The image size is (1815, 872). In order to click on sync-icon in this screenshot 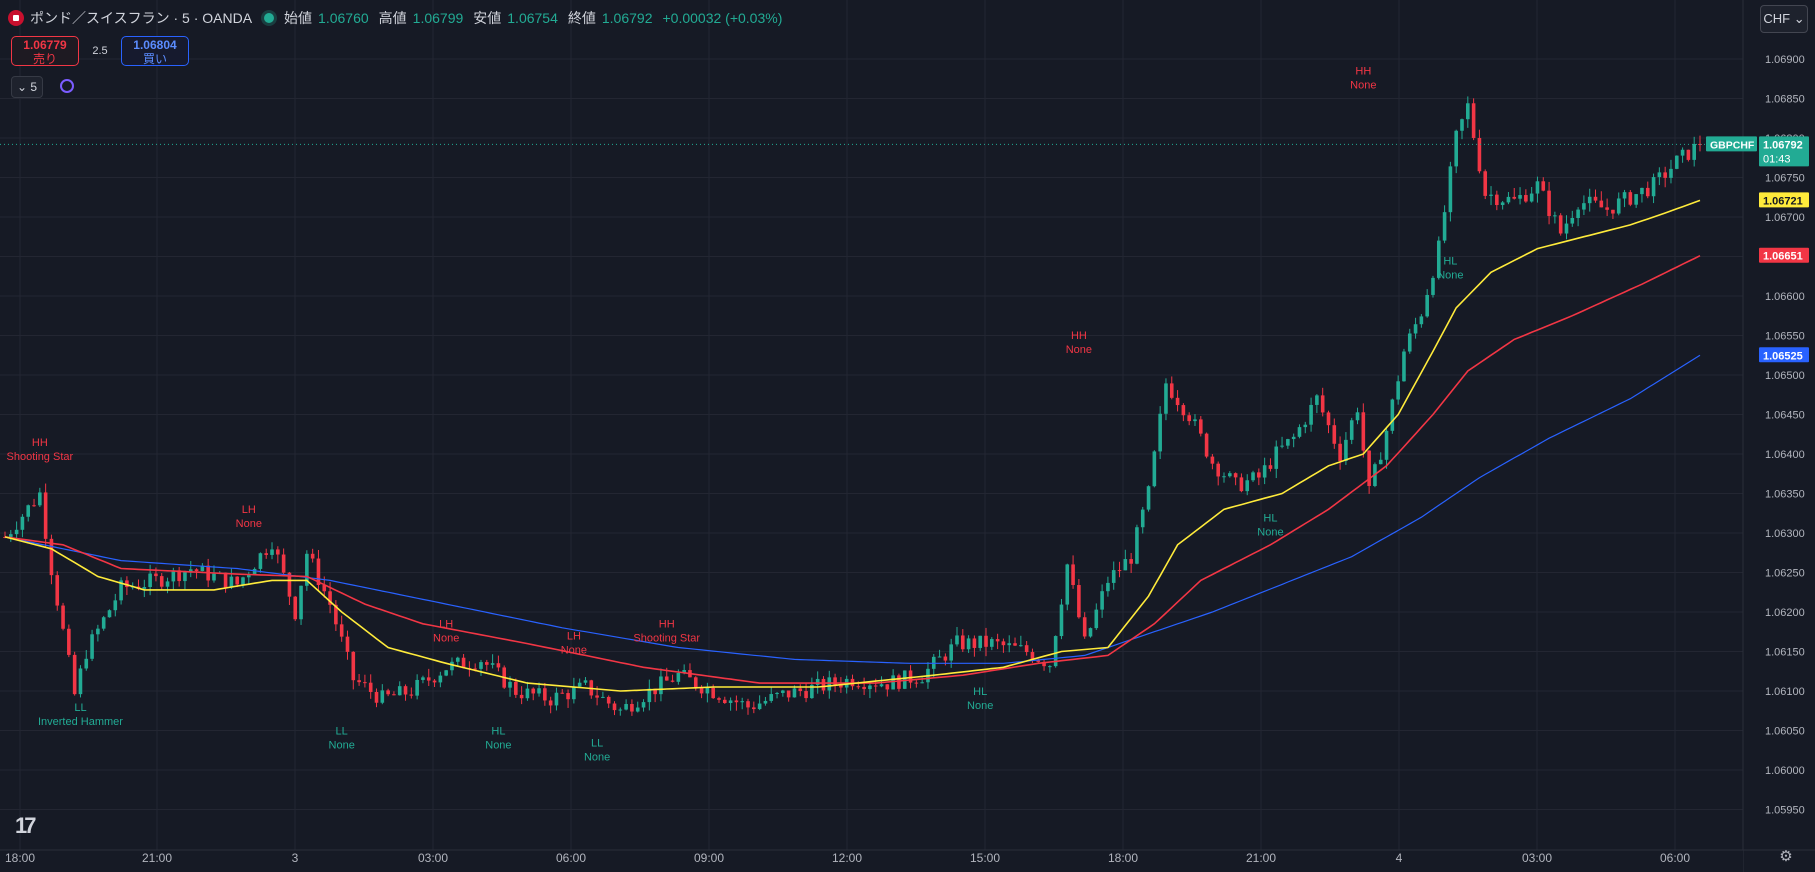, I will do `click(67, 86)`.